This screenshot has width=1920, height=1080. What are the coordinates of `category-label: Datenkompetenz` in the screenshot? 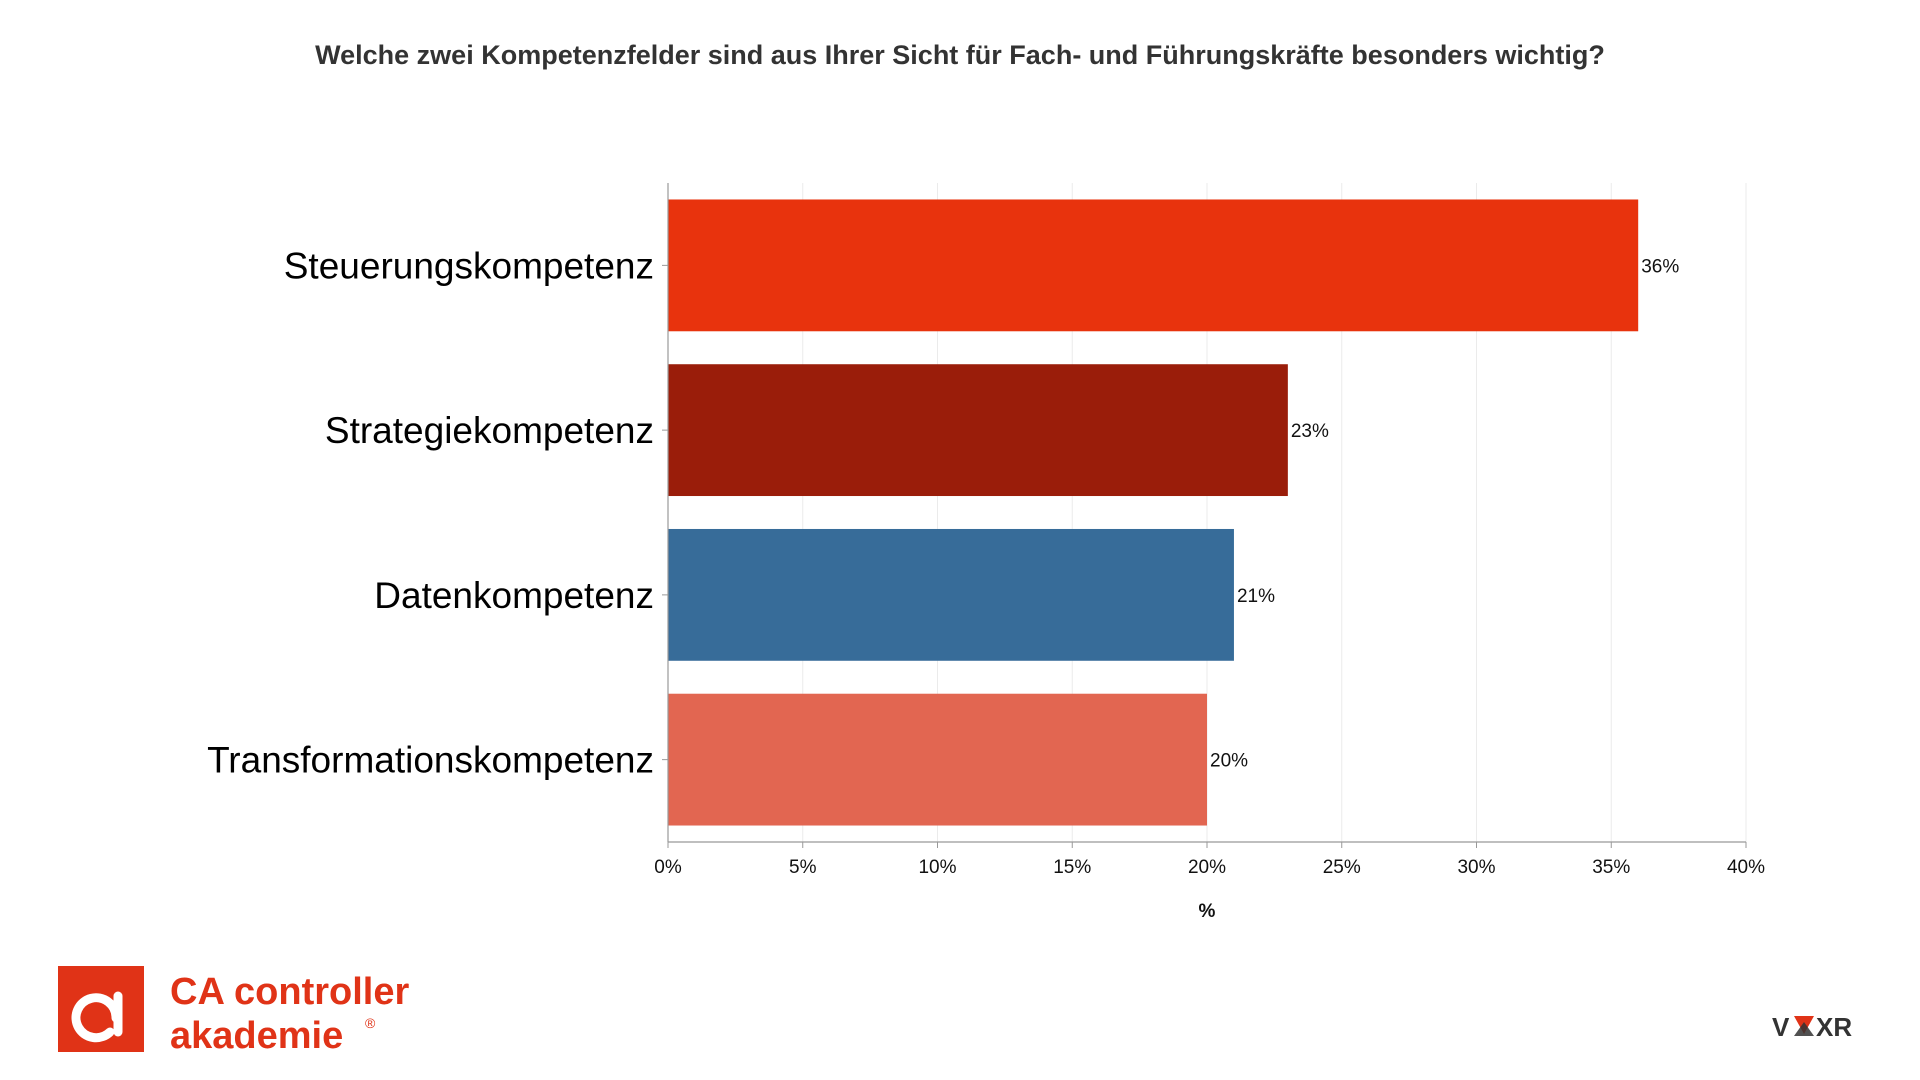 It's located at (514, 595).